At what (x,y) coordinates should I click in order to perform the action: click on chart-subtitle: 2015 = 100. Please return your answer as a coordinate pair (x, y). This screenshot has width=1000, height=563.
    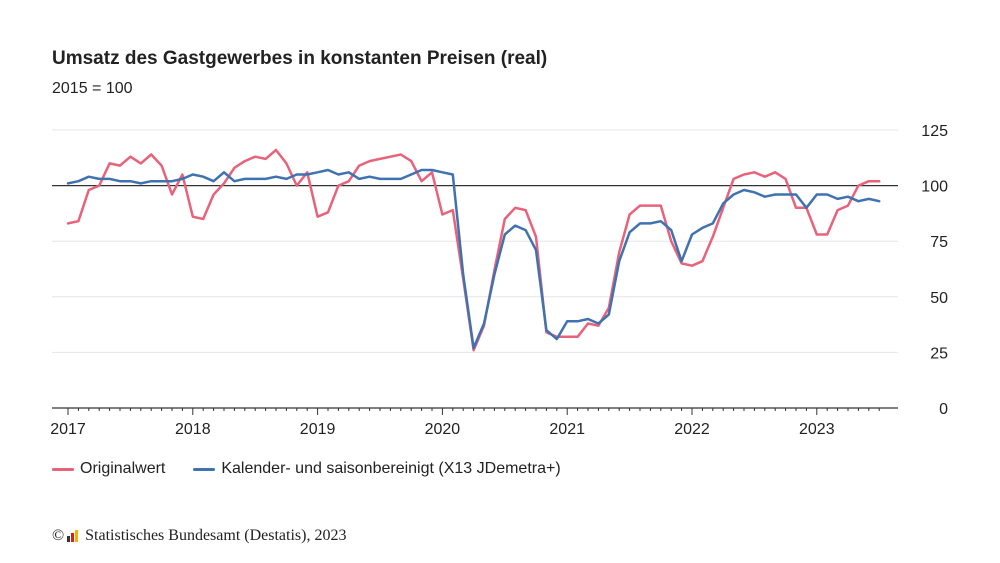
    Looking at the image, I should click on (92, 88).